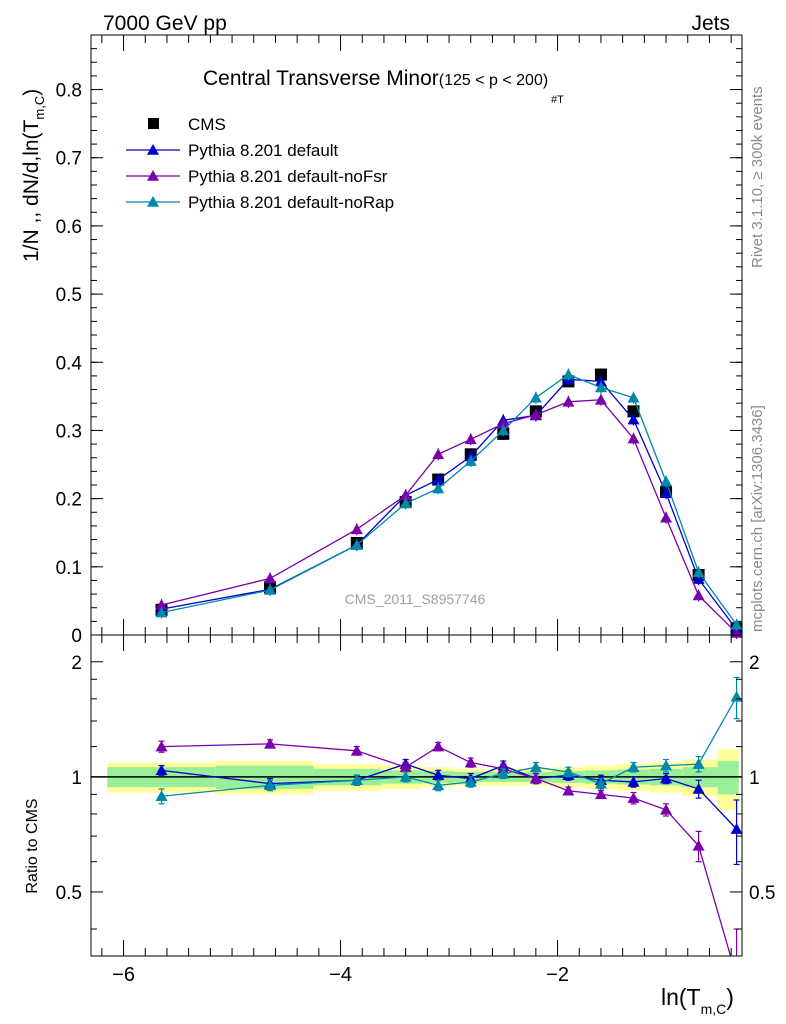 The width and height of the screenshot is (786, 1024). What do you see at coordinates (69, 431) in the screenshot?
I see `main-y-tick-label: 0.3` at bounding box center [69, 431].